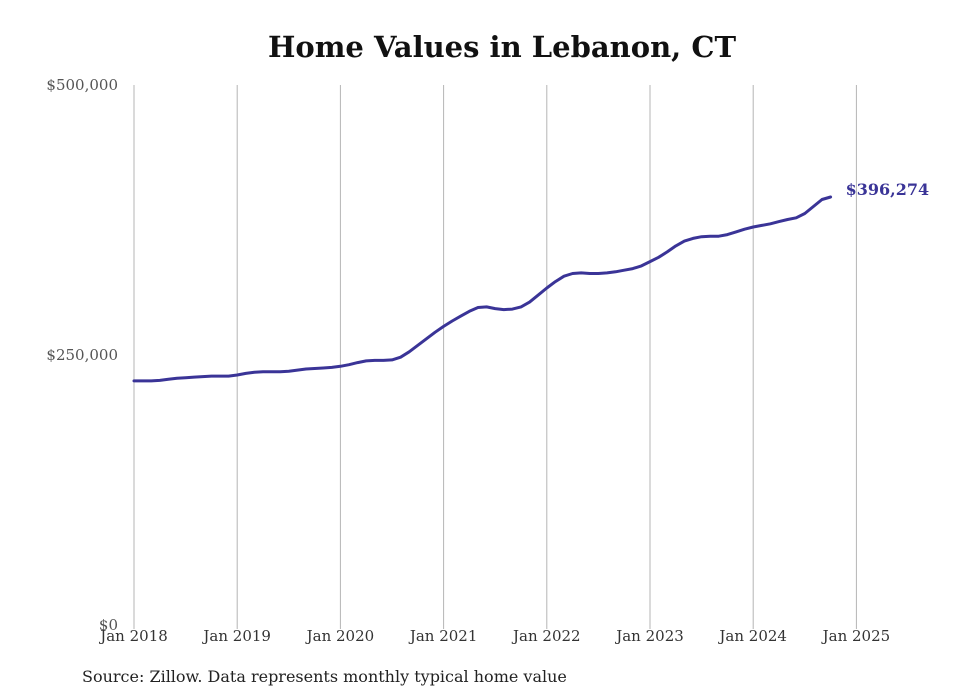 This screenshot has width=980, height=699. I want to click on end-value-label: $396,274, so click(888, 189).